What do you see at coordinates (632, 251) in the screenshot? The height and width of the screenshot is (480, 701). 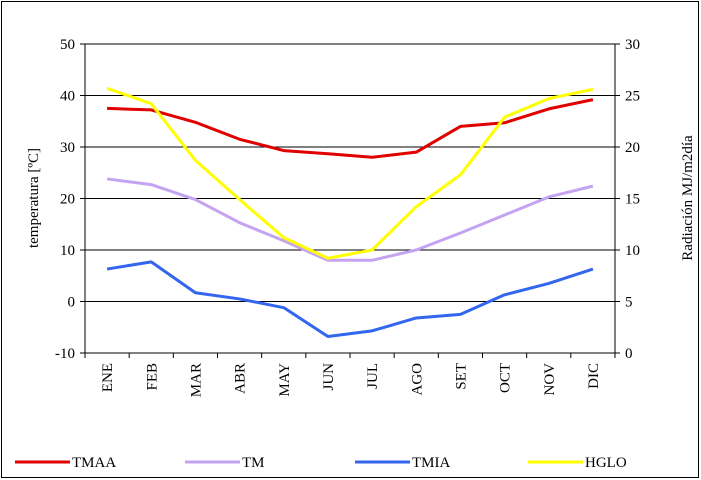 I see `y2-tick-label: 10` at bounding box center [632, 251].